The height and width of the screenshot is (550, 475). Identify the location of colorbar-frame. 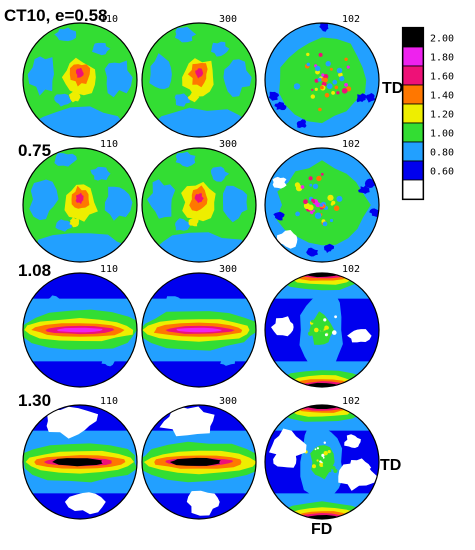
(413, 113).